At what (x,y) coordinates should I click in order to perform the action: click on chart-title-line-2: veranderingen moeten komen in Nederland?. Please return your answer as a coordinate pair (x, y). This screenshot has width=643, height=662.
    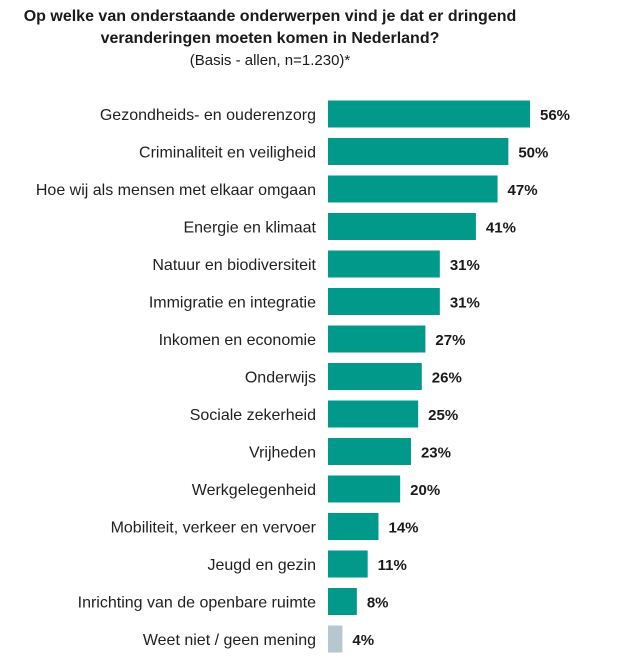
    Looking at the image, I should click on (270, 38).